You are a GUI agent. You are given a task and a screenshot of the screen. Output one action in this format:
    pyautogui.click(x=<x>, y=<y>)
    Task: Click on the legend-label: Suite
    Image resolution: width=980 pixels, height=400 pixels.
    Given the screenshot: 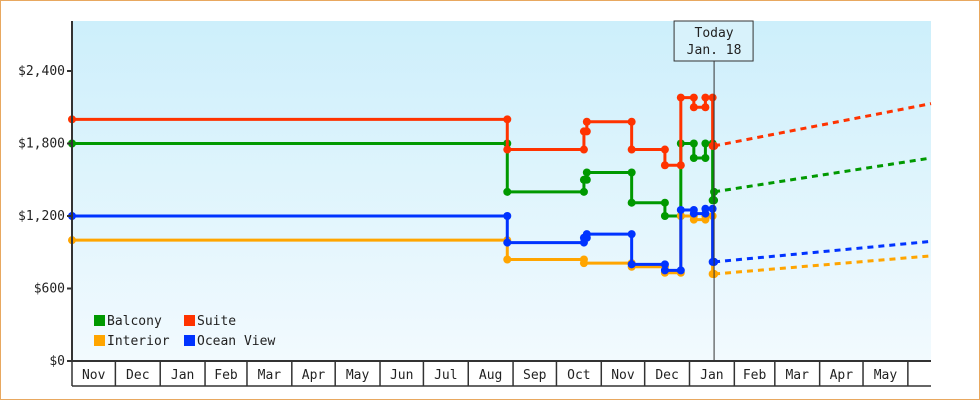 What is the action you would take?
    pyautogui.click(x=216, y=321)
    